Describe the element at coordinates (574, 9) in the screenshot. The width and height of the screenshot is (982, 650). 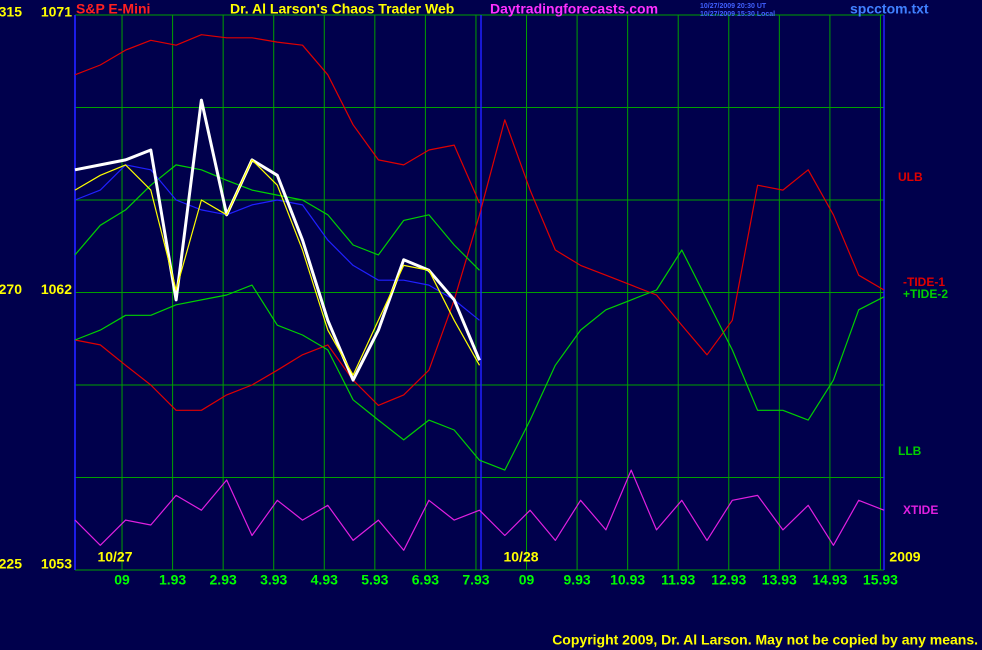
I see `site: Daytradingforecasts.com` at that location.